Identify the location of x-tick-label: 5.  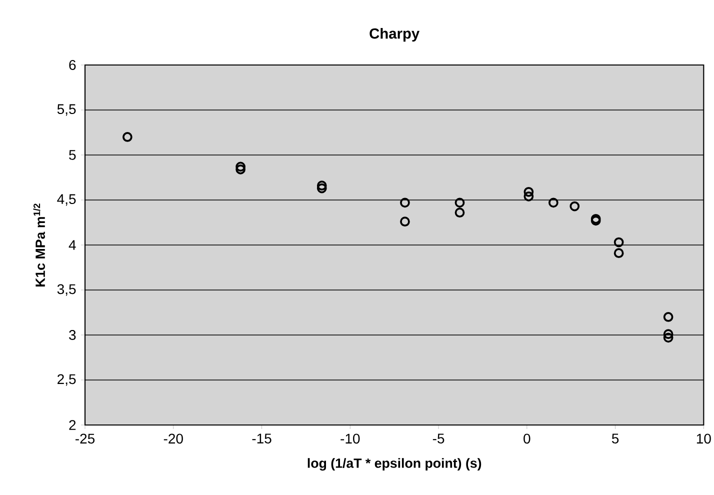
(615, 439).